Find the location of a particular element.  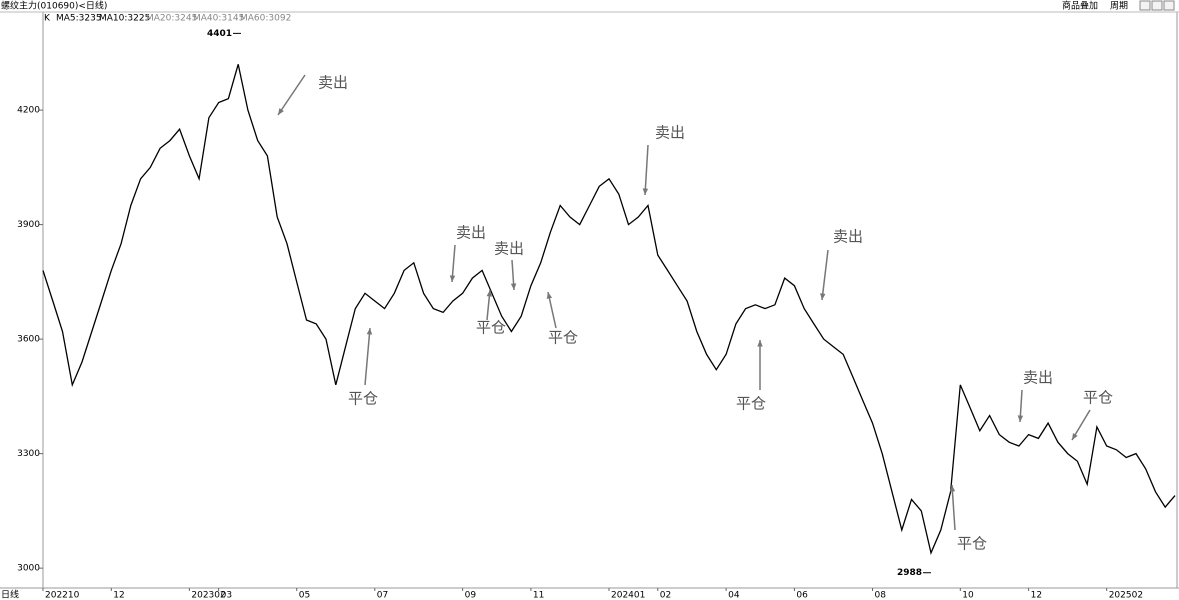

x-tick-label: 02 is located at coordinates (665, 595).